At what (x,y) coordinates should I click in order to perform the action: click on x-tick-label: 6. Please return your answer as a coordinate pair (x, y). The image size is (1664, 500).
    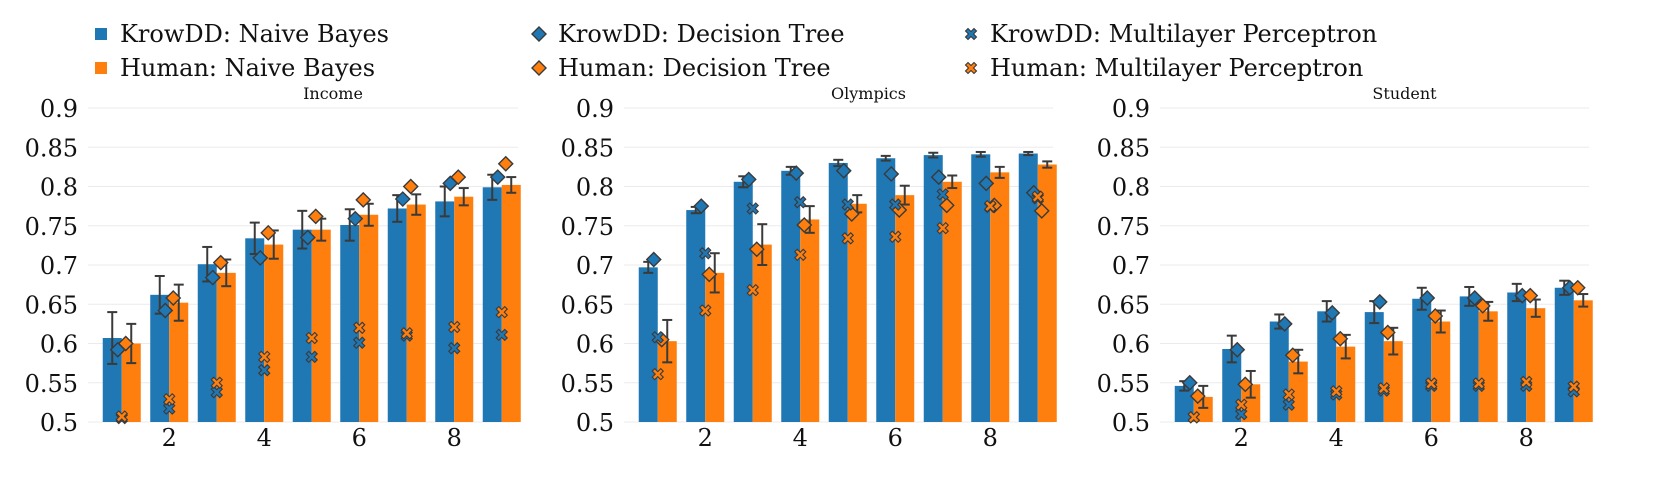
    Looking at the image, I should click on (895, 438).